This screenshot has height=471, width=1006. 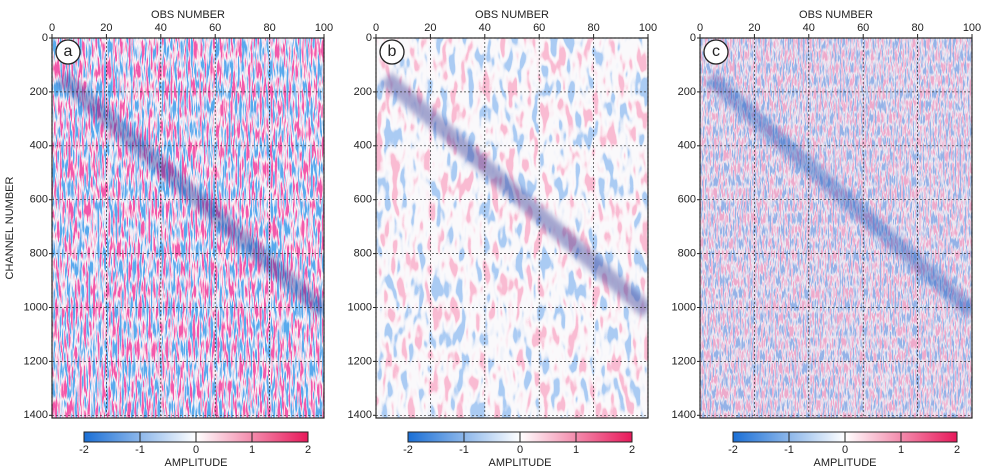 What do you see at coordinates (10, 228) in the screenshot?
I see `y-axis-title: CHANNEL NUMBER` at bounding box center [10, 228].